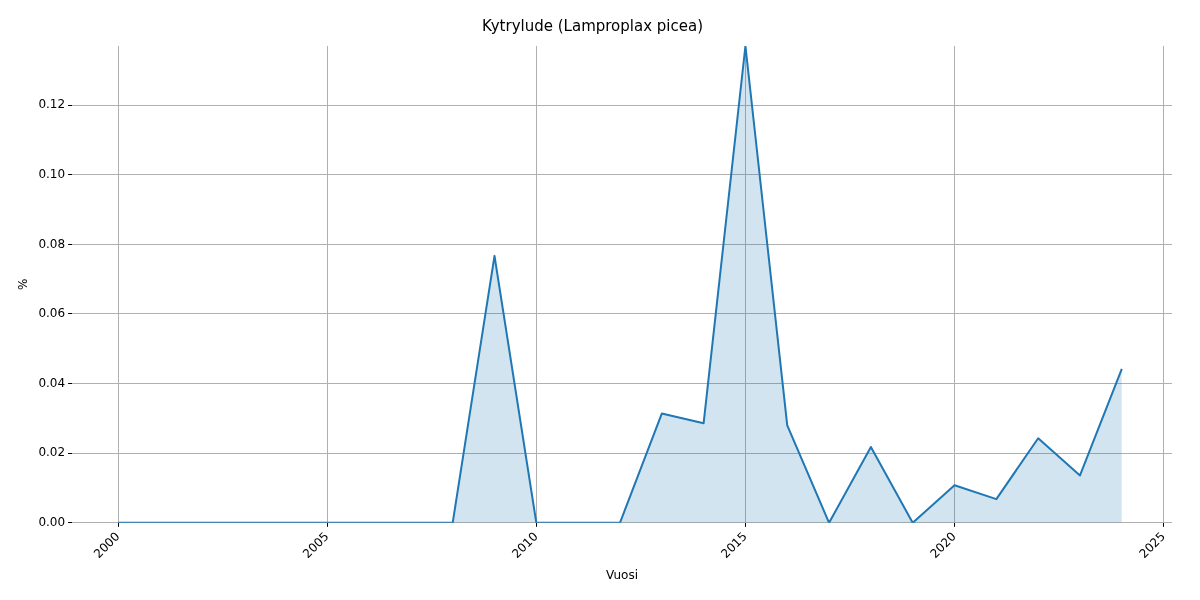 The height and width of the screenshot is (600, 1200). I want to click on y-tick-label: 0.02, so click(52, 452).